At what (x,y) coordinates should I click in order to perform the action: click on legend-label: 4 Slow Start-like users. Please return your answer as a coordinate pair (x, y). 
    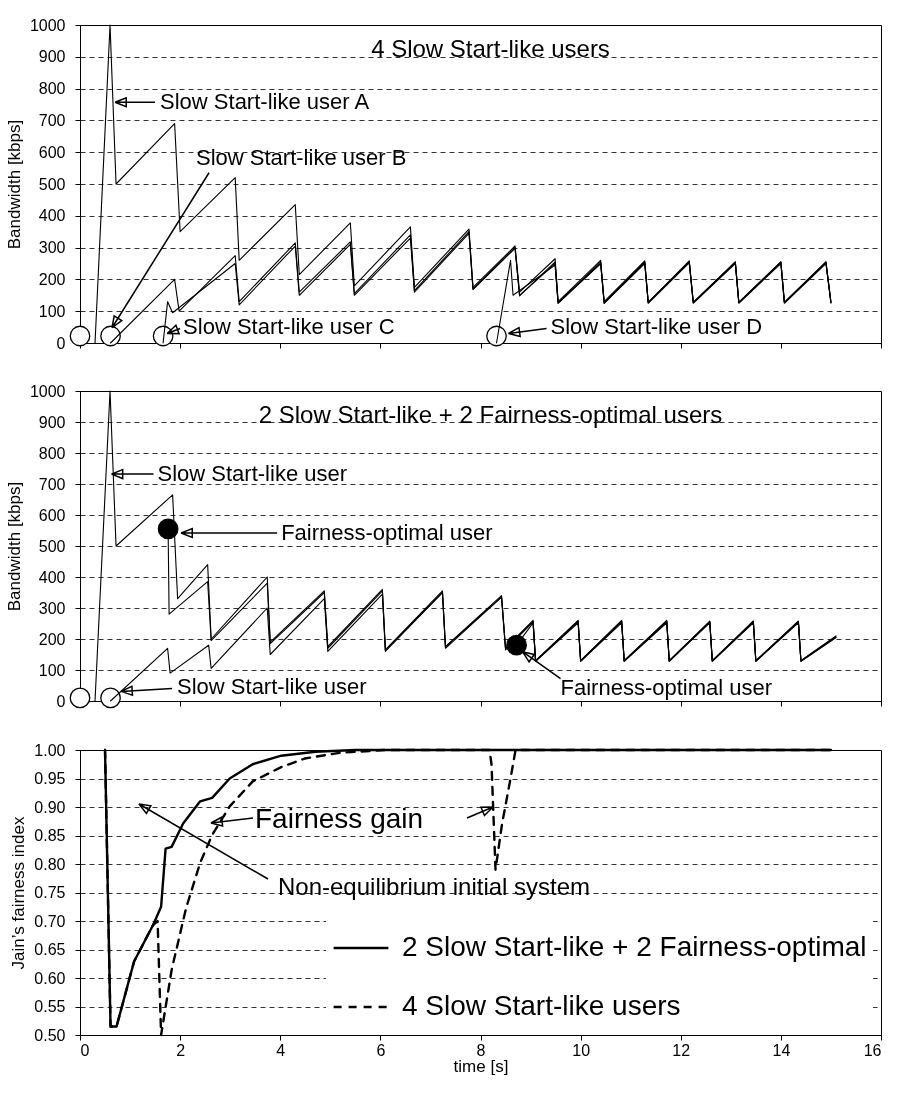
    Looking at the image, I should click on (541, 1005).